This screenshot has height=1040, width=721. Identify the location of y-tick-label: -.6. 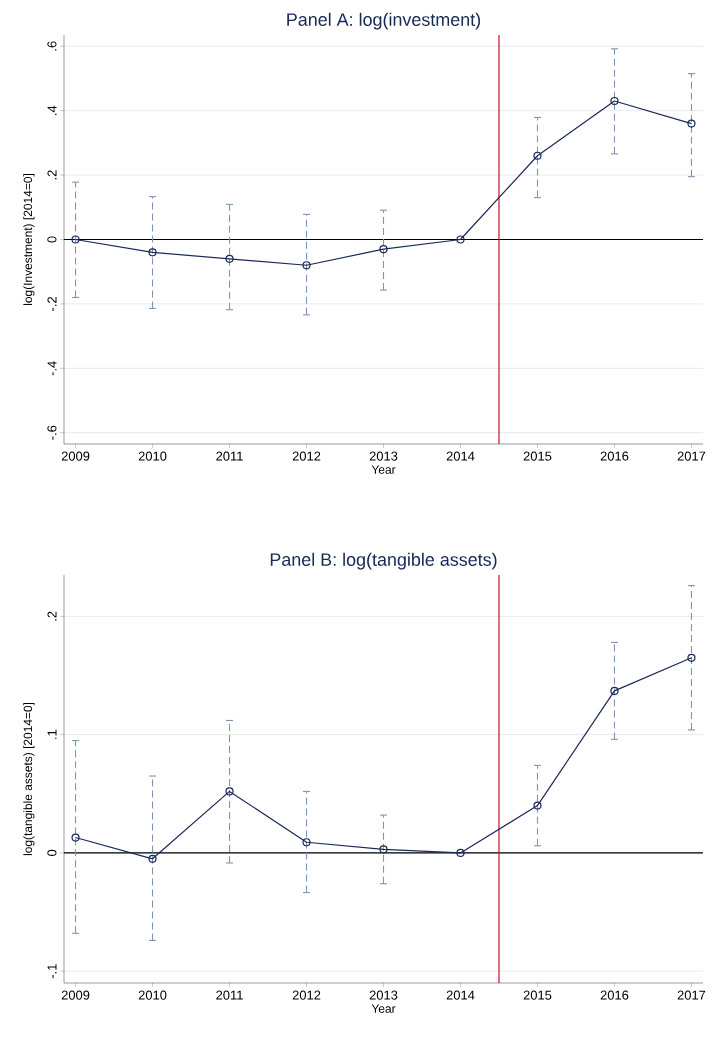
(52, 432).